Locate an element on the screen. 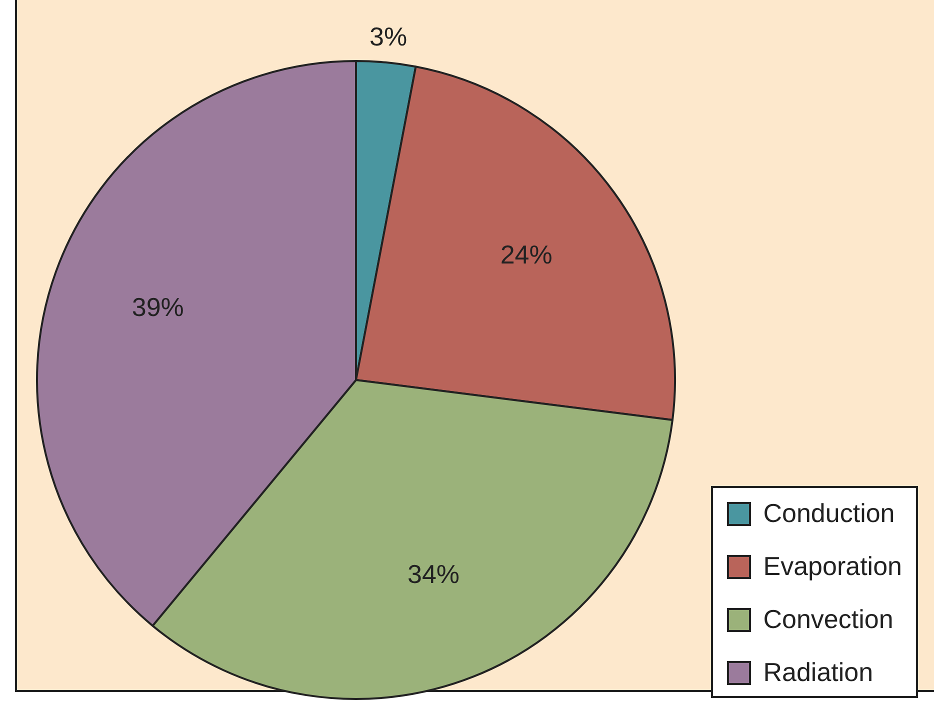  data-label: 34% is located at coordinates (433, 573).